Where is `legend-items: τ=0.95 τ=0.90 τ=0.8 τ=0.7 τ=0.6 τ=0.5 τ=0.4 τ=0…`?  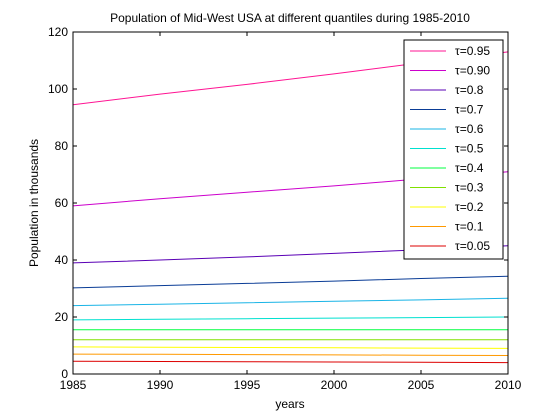
legend-items: τ=0.95 τ=0.90 τ=0.8 τ=0.7 τ=0.6 τ=0.5 τ=0.4 τ=0… is located at coordinates (450, 148).